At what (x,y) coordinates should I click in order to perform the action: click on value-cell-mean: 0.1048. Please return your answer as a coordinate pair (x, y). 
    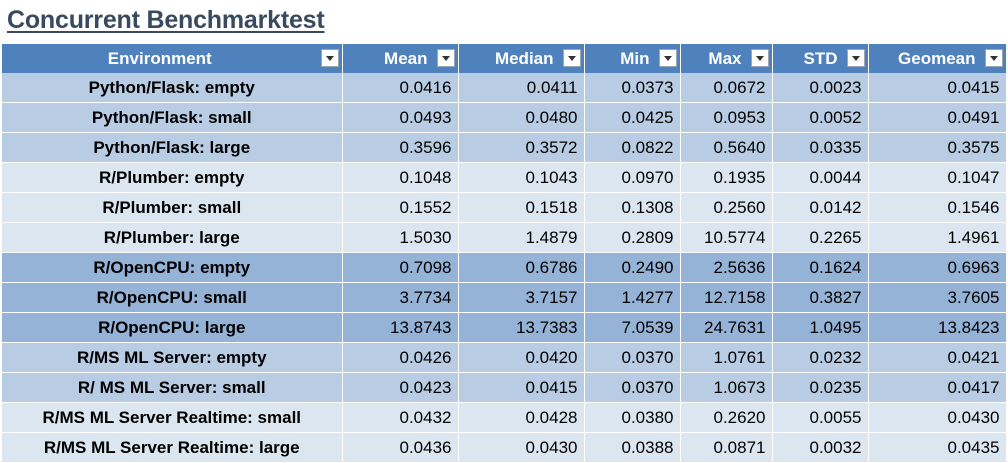
    Looking at the image, I should click on (400, 177).